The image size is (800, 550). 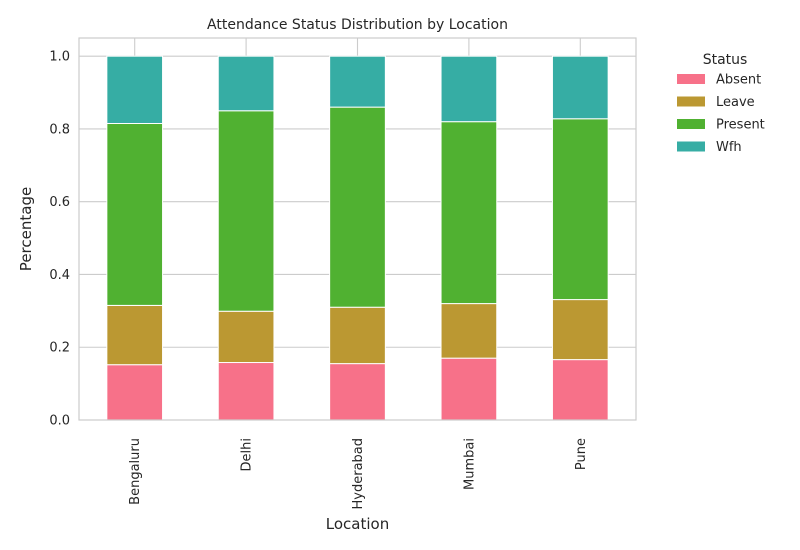 What do you see at coordinates (729, 147) in the screenshot?
I see `legend-label-wfh: Wfh` at bounding box center [729, 147].